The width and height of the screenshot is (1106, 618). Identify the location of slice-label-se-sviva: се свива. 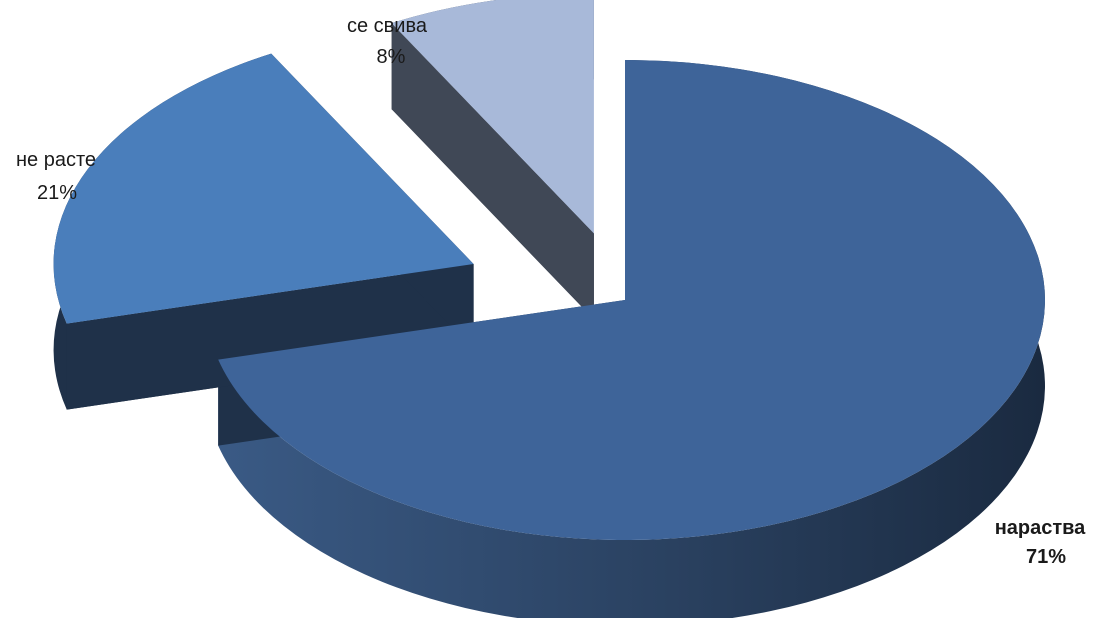
(387, 26).